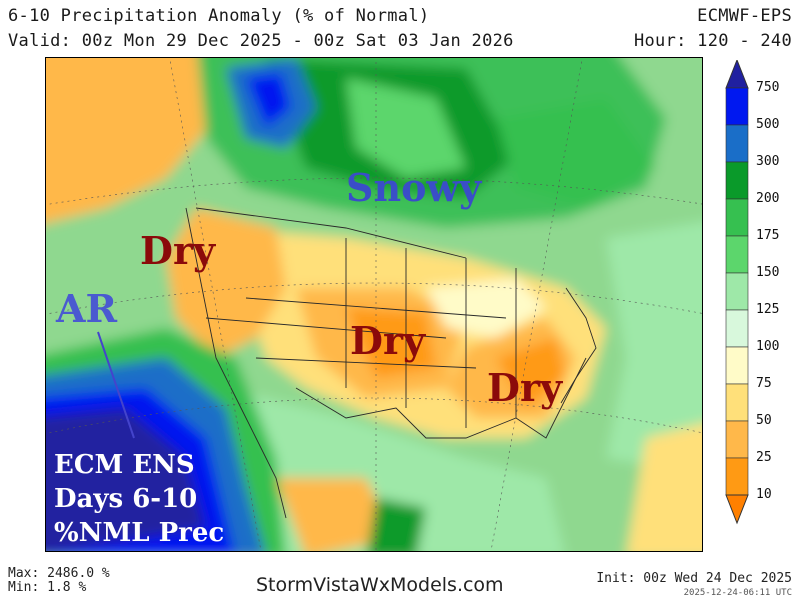 Image resolution: width=800 pixels, height=600 pixels. What do you see at coordinates (737, 74) in the screenshot?
I see `colorbar-cap-top` at bounding box center [737, 74].